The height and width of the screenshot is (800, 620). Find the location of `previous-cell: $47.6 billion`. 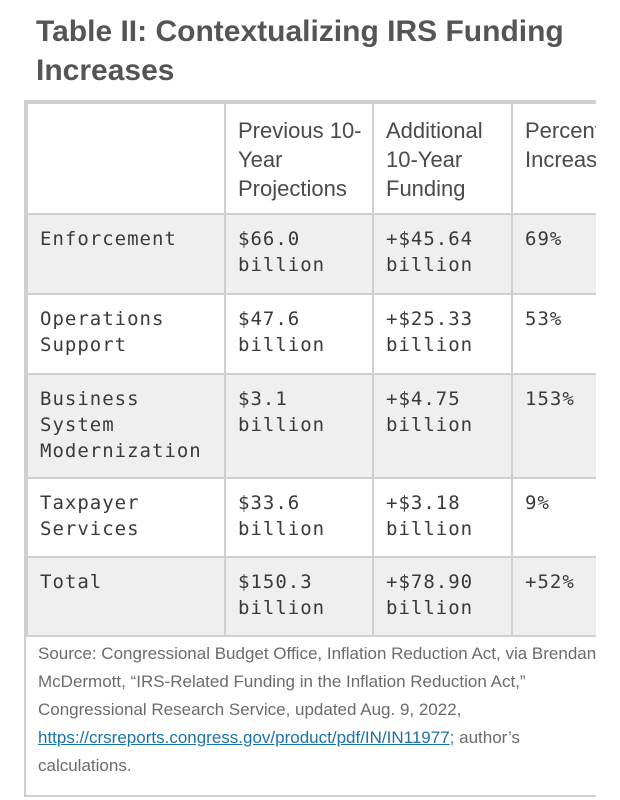

previous-cell: $47.6 billion is located at coordinates (299, 334).